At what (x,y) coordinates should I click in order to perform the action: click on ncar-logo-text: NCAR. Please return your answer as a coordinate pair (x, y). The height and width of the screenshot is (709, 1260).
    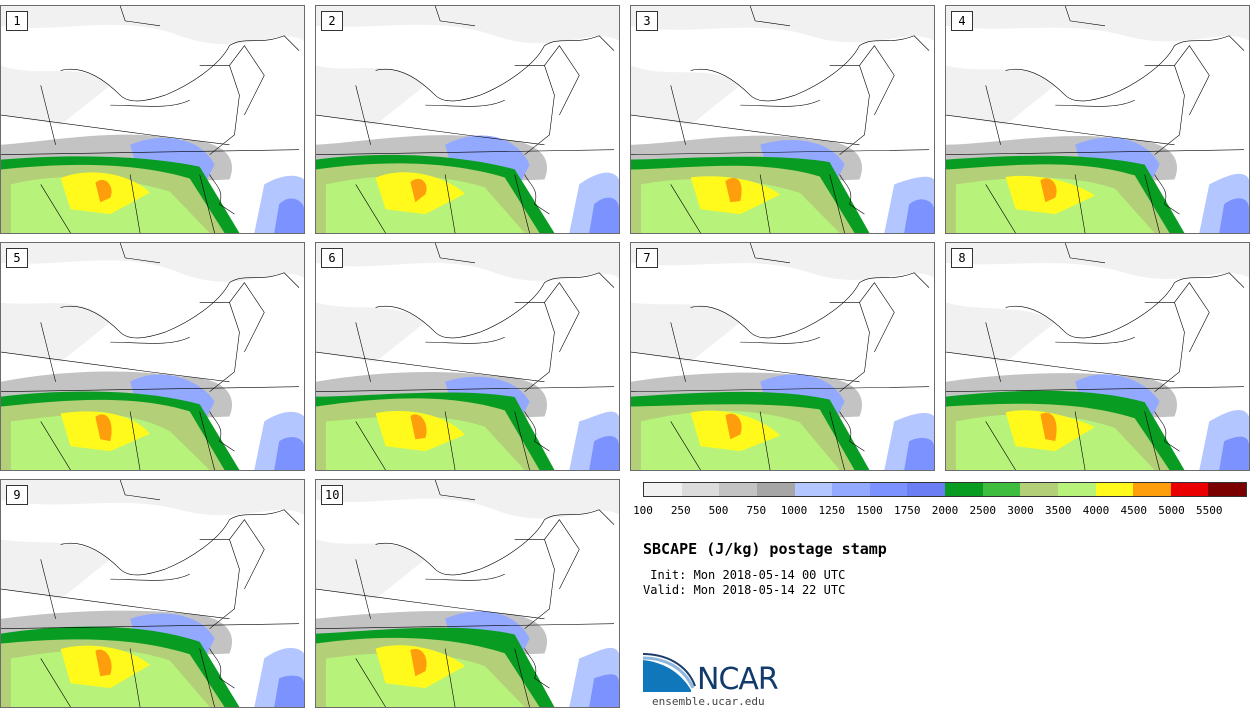
    Looking at the image, I should click on (738, 679).